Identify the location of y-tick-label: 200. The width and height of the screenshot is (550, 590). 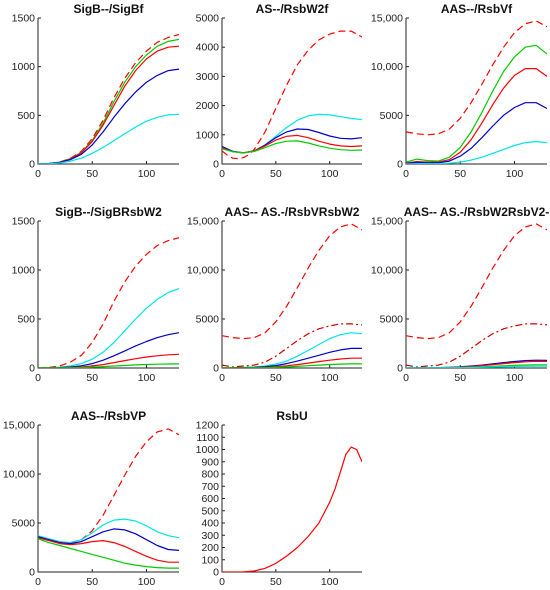
(210, 548).